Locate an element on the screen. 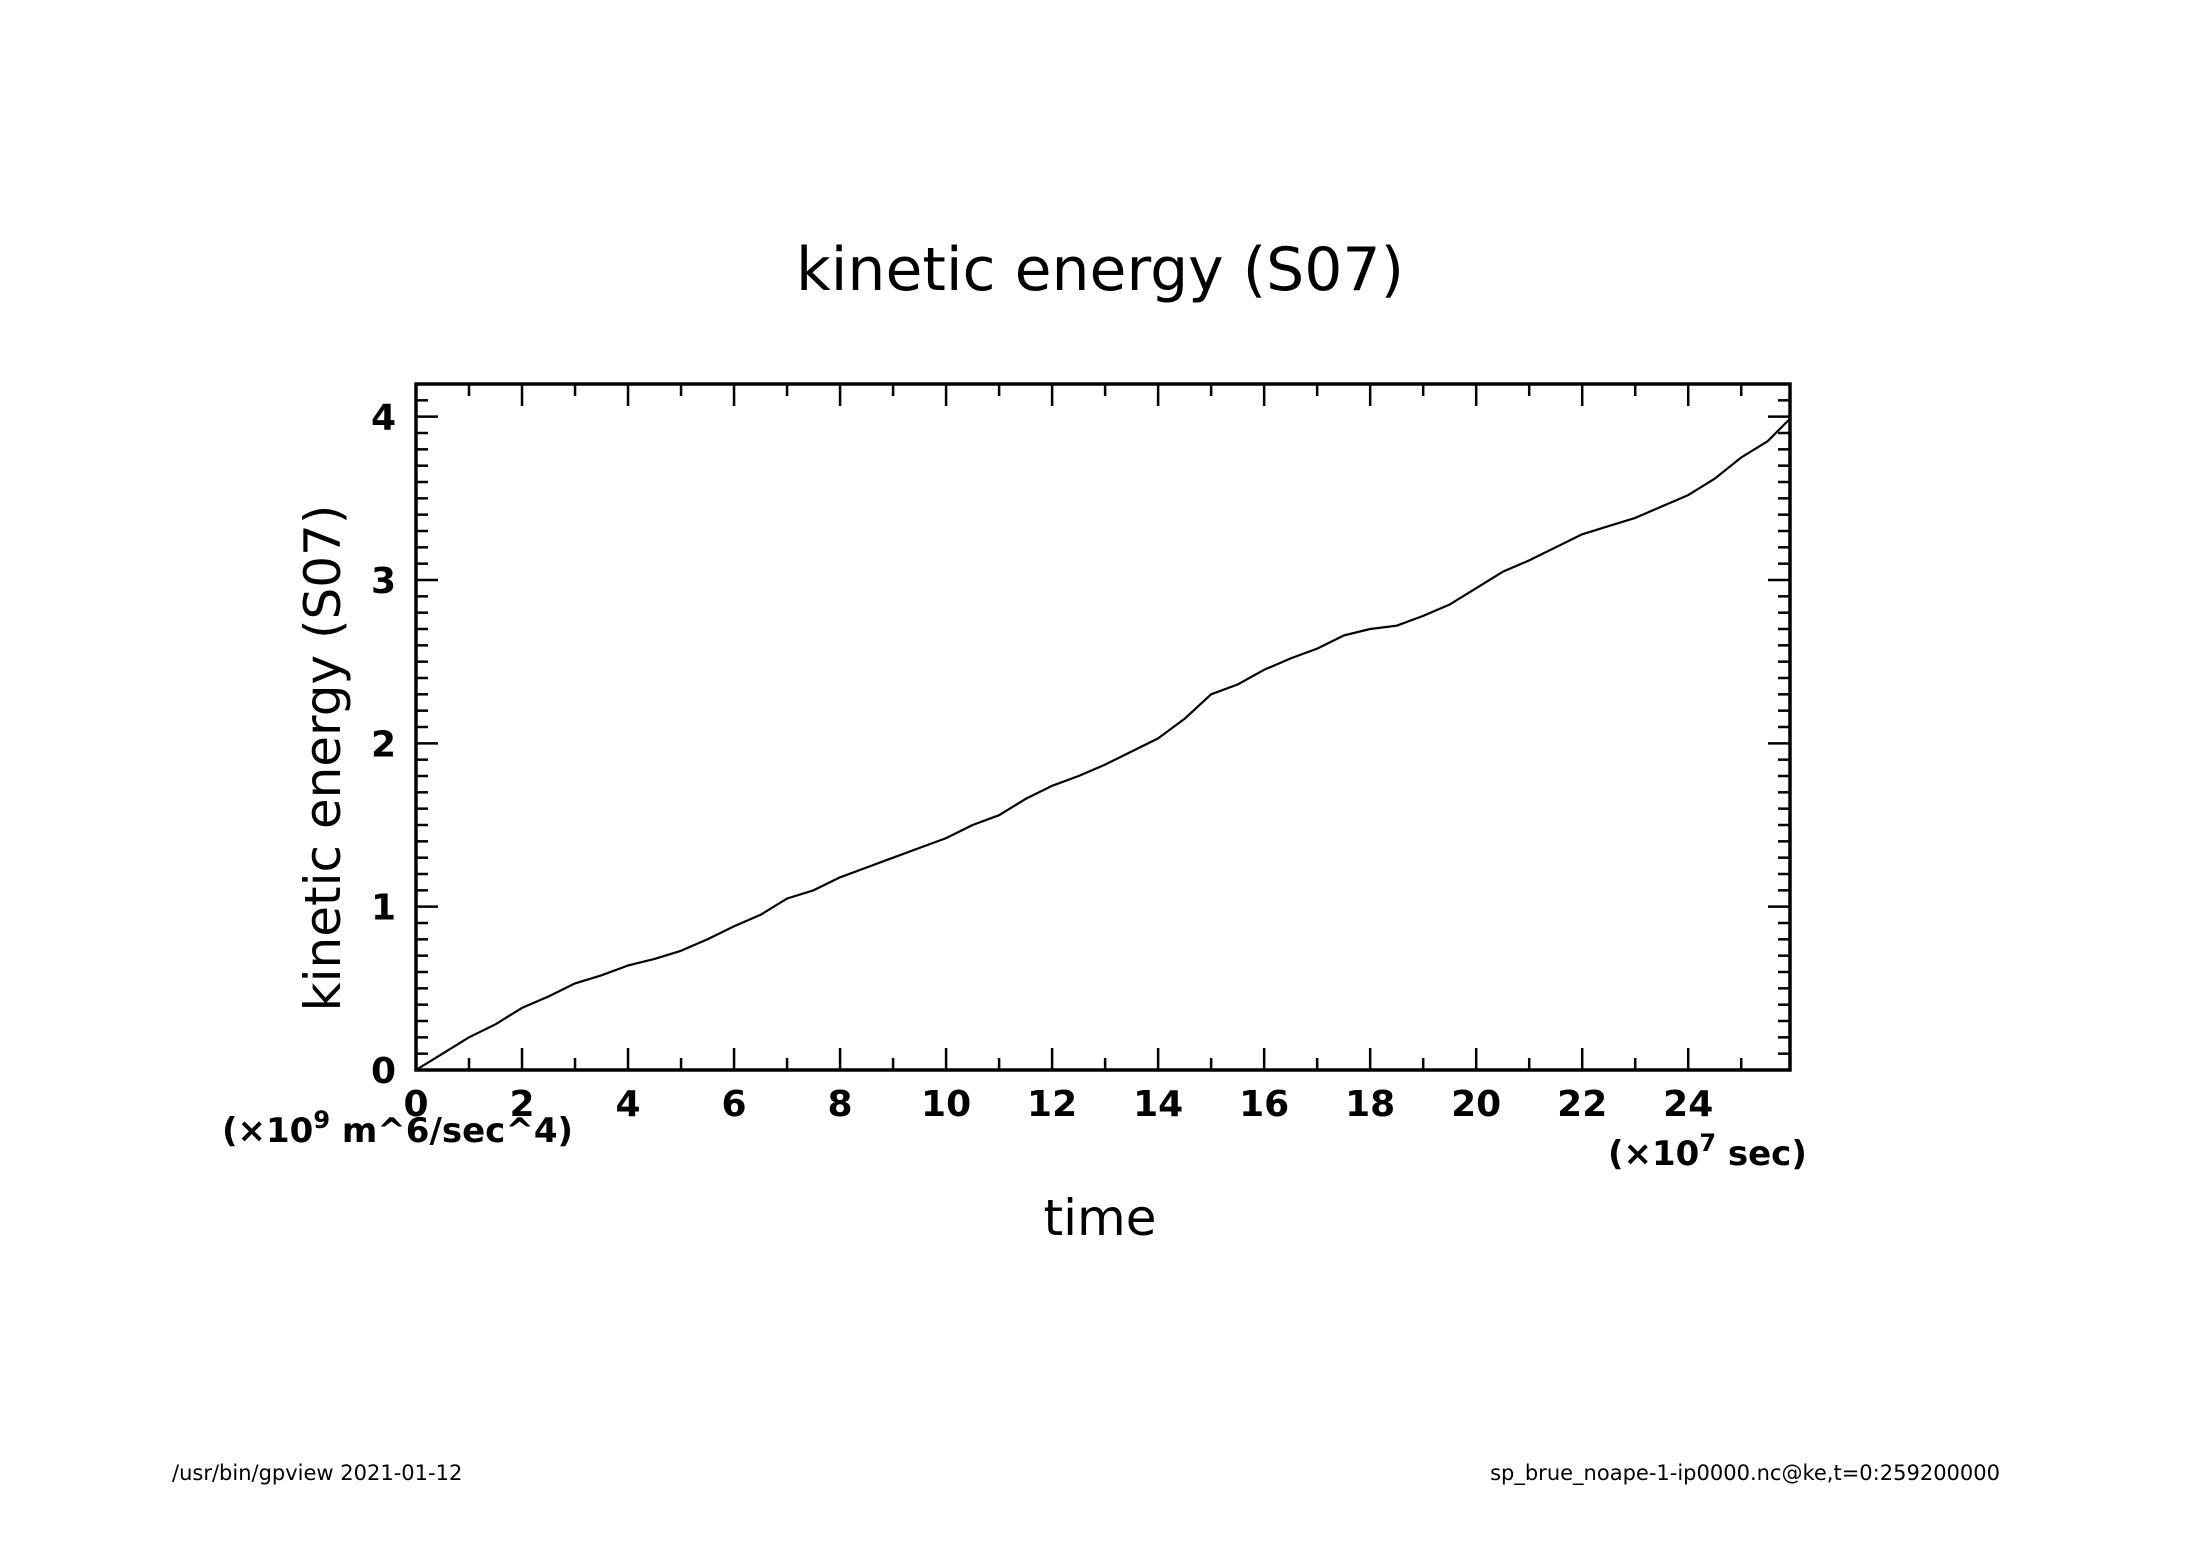  y-tick-label: 1 is located at coordinates (383, 908).